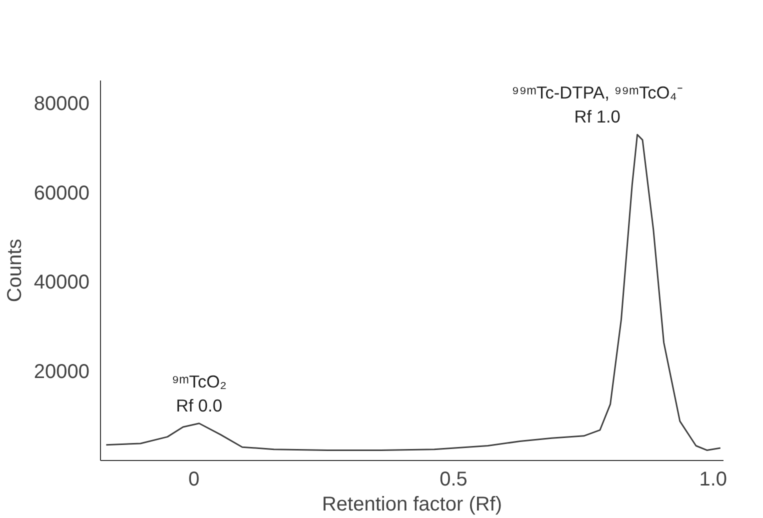  I want to click on x-tick-label: 0.5, so click(454, 479).